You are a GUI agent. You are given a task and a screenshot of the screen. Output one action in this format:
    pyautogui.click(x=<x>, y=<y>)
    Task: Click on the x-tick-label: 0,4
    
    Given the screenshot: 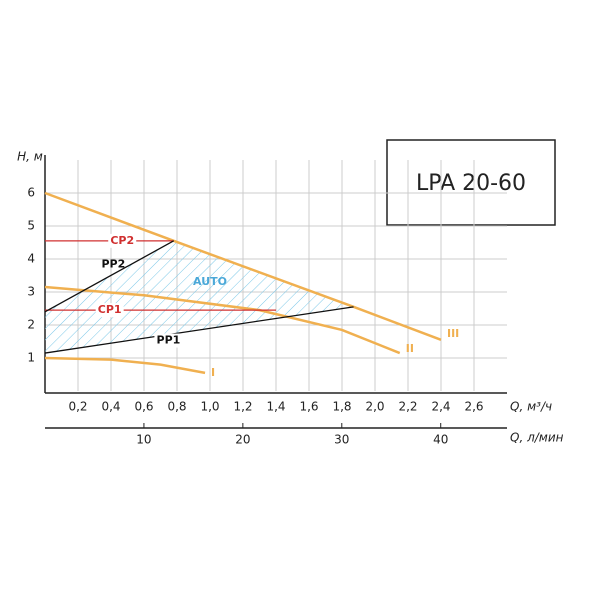 What is the action you would take?
    pyautogui.click(x=110, y=407)
    